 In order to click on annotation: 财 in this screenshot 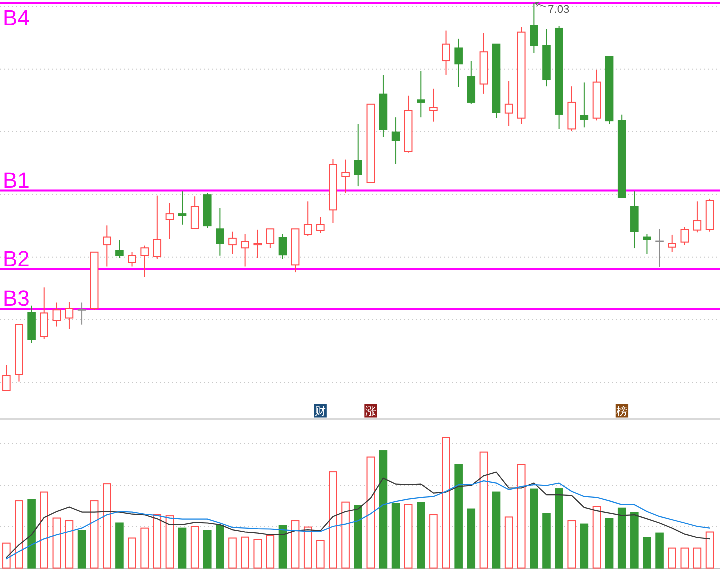, I will do `click(321, 411)`.